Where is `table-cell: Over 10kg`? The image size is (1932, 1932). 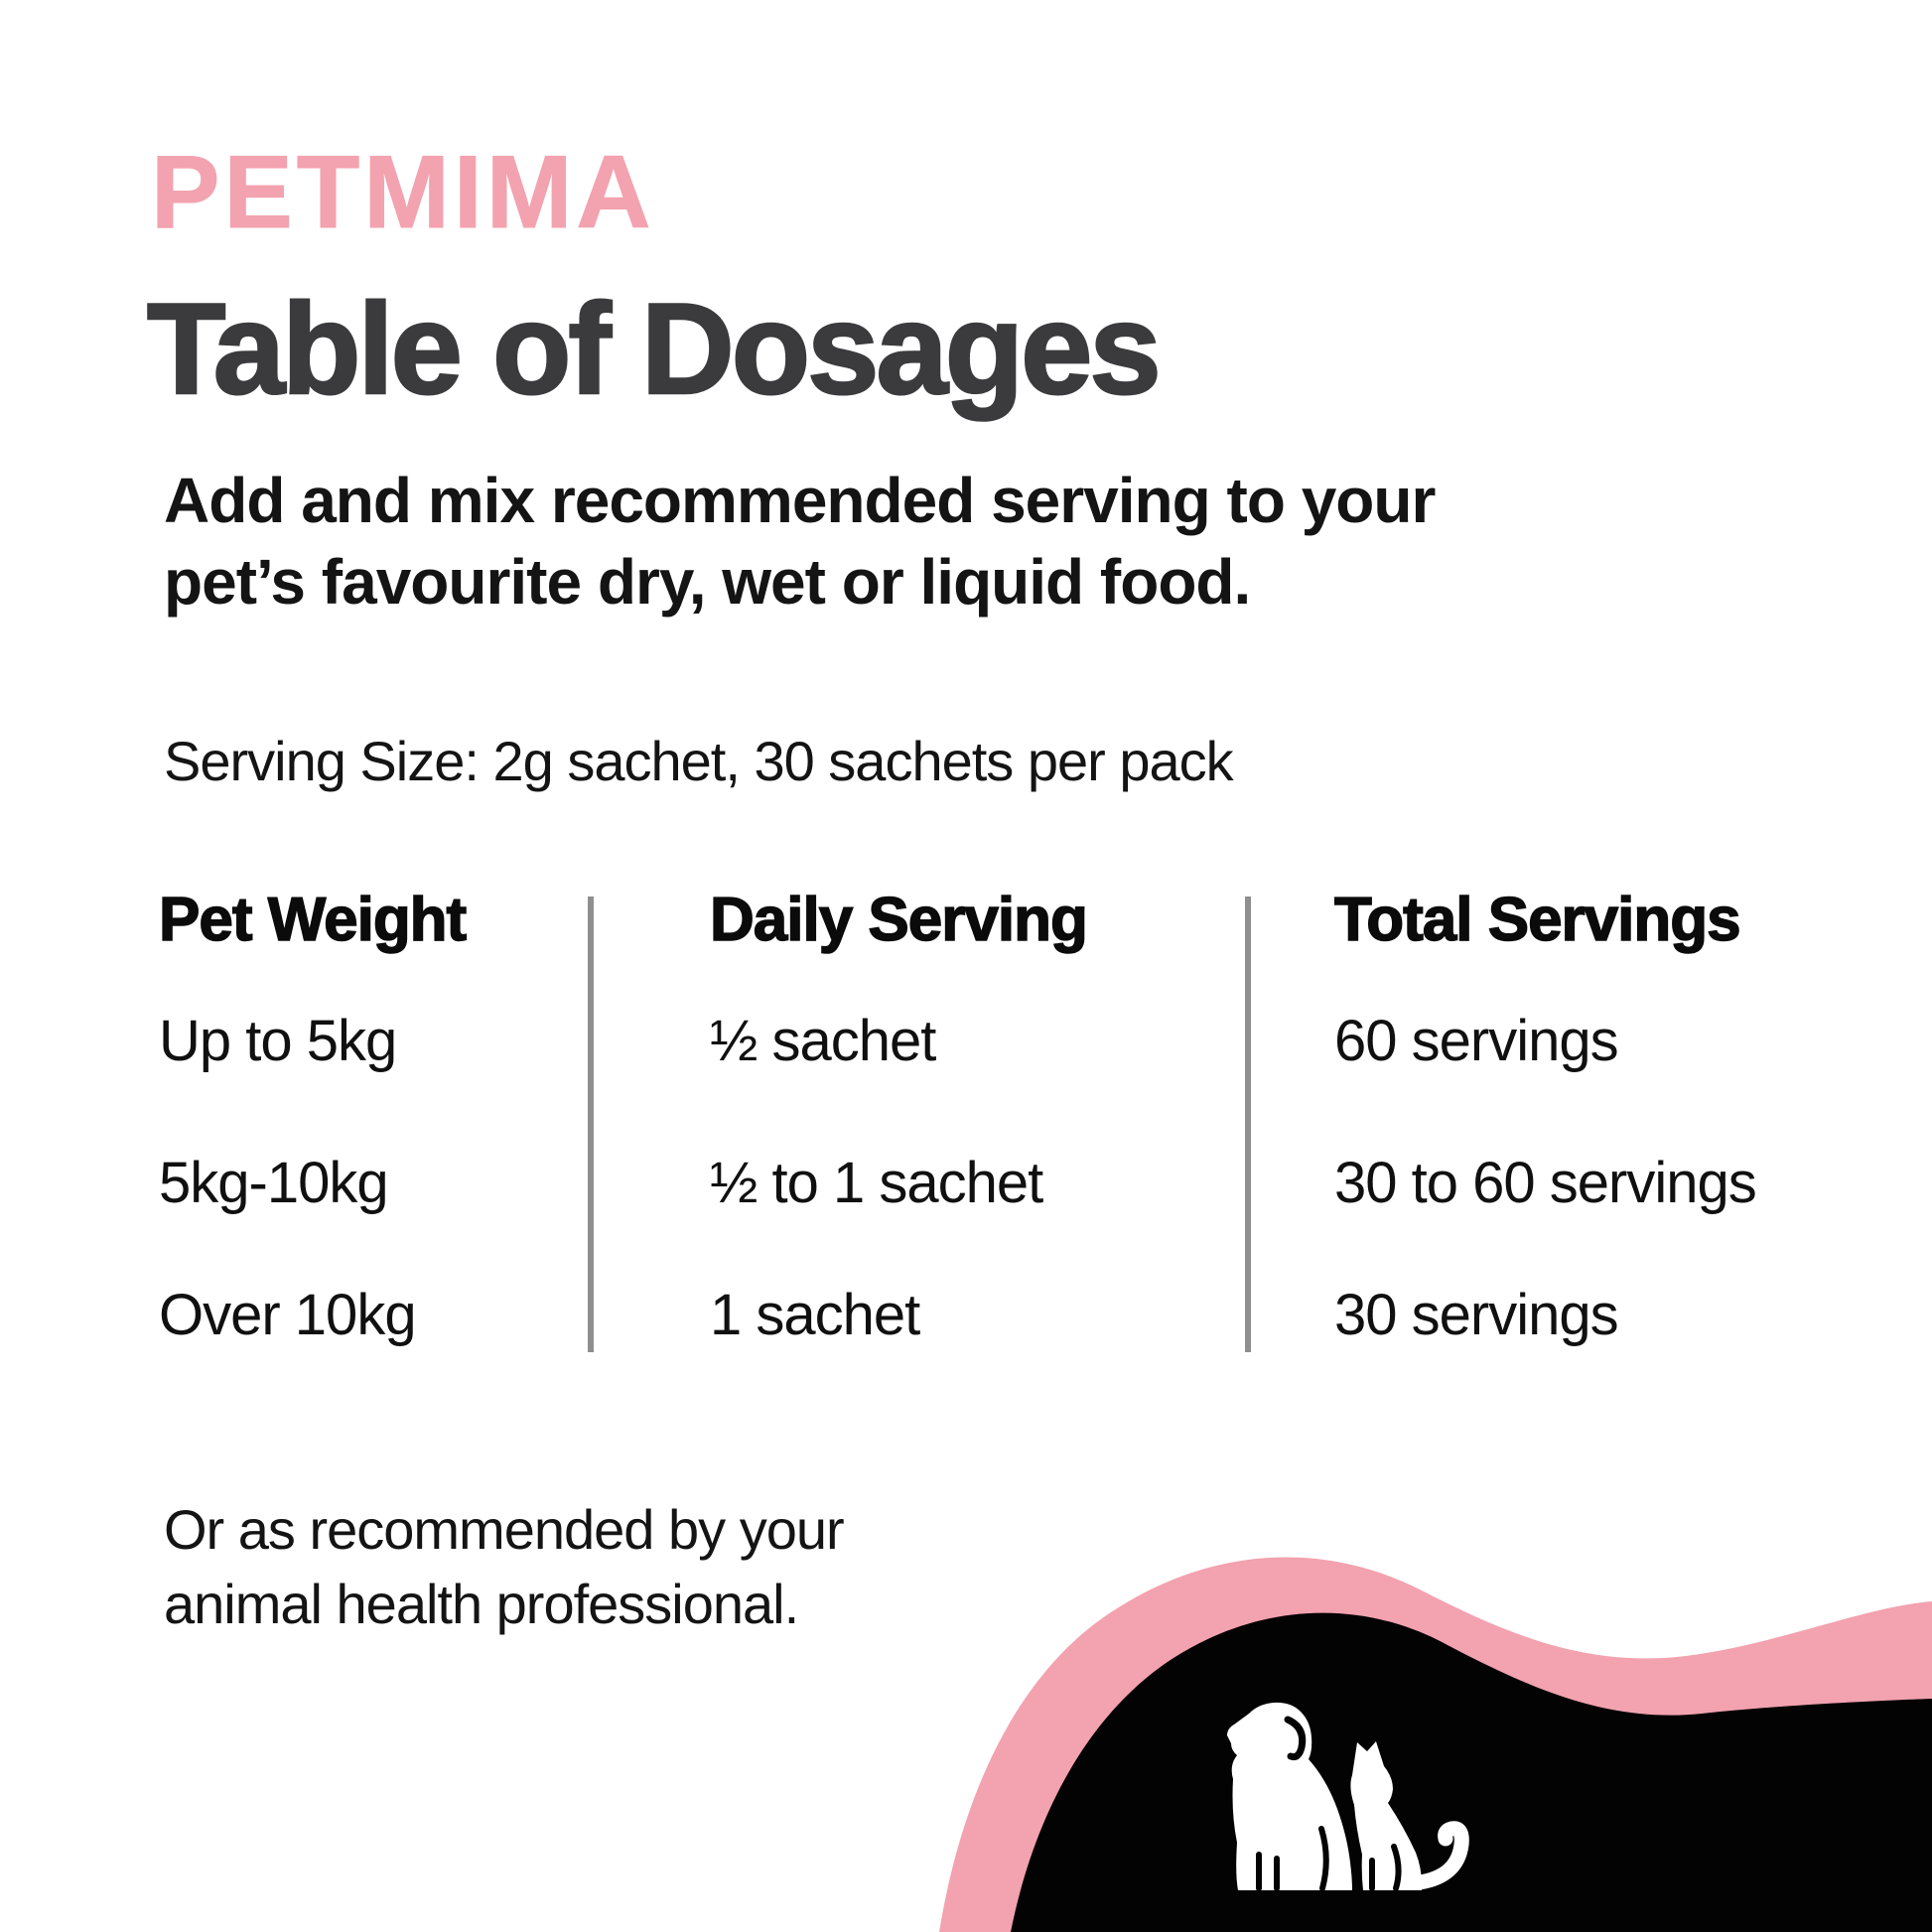 table-cell: Over 10kg is located at coordinates (288, 1315).